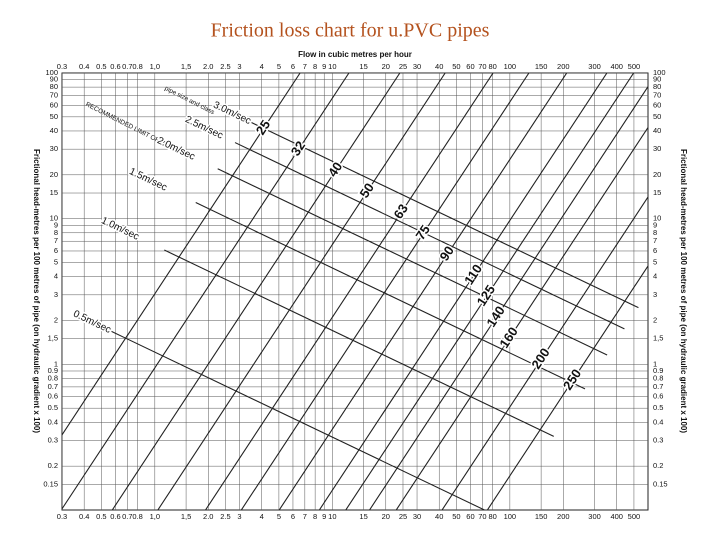  I want to click on series-label: 40, so click(335, 169).